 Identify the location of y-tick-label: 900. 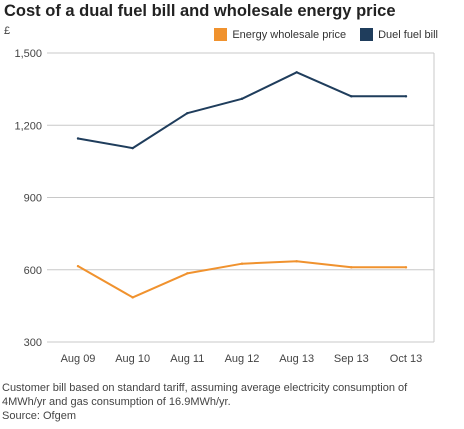
(33, 199).